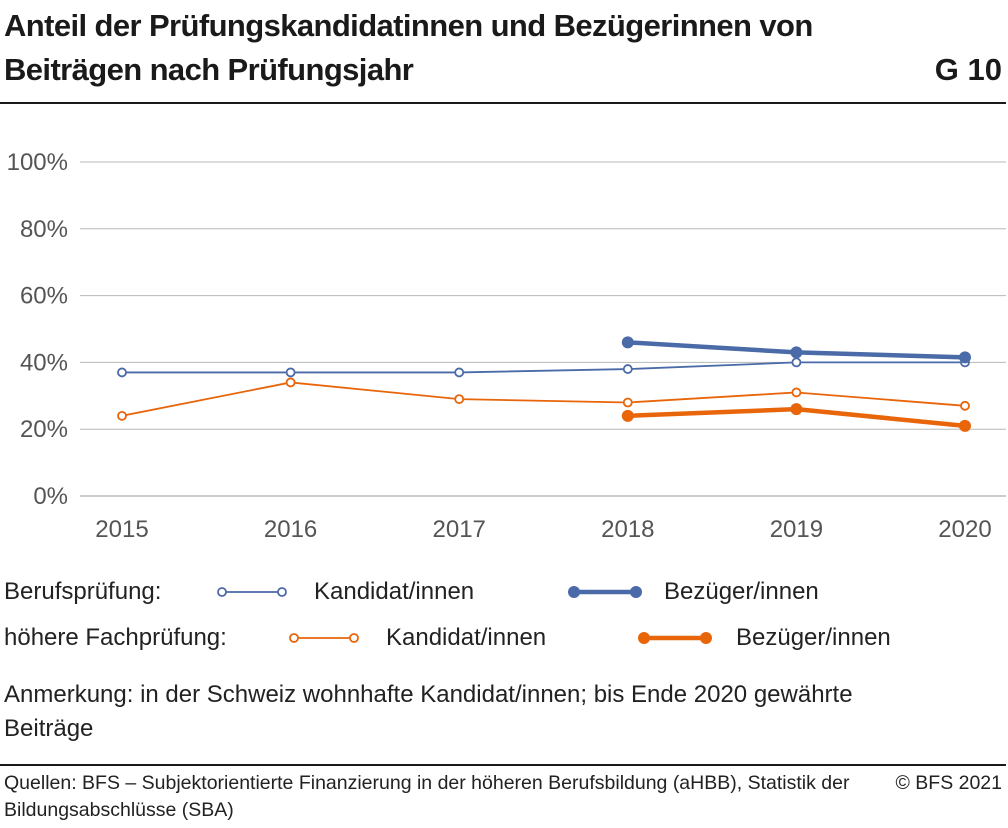 The image size is (1008, 828). What do you see at coordinates (627, 529) in the screenshot?
I see `x-tick-label: 2018` at bounding box center [627, 529].